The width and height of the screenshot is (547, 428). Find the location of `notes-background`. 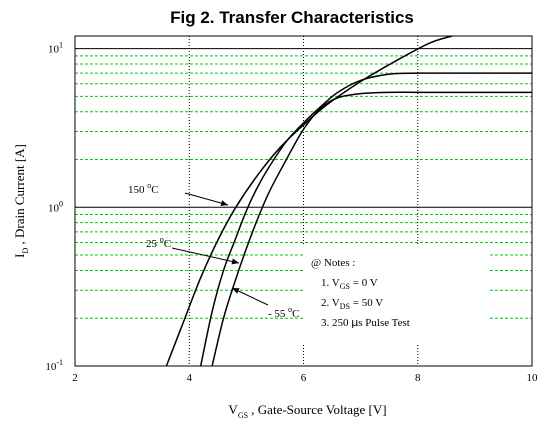

notes-background is located at coordinates (396, 294).